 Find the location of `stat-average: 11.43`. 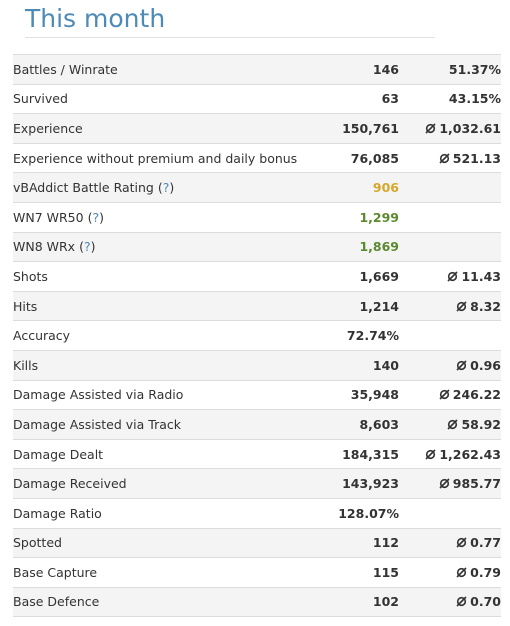

stat-average: 11.43 is located at coordinates (481, 276).